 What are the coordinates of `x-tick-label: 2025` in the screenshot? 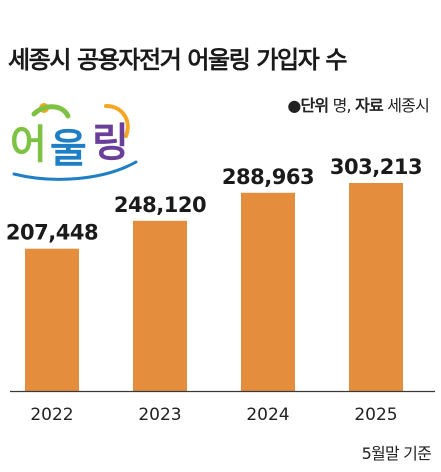 It's located at (375, 415).